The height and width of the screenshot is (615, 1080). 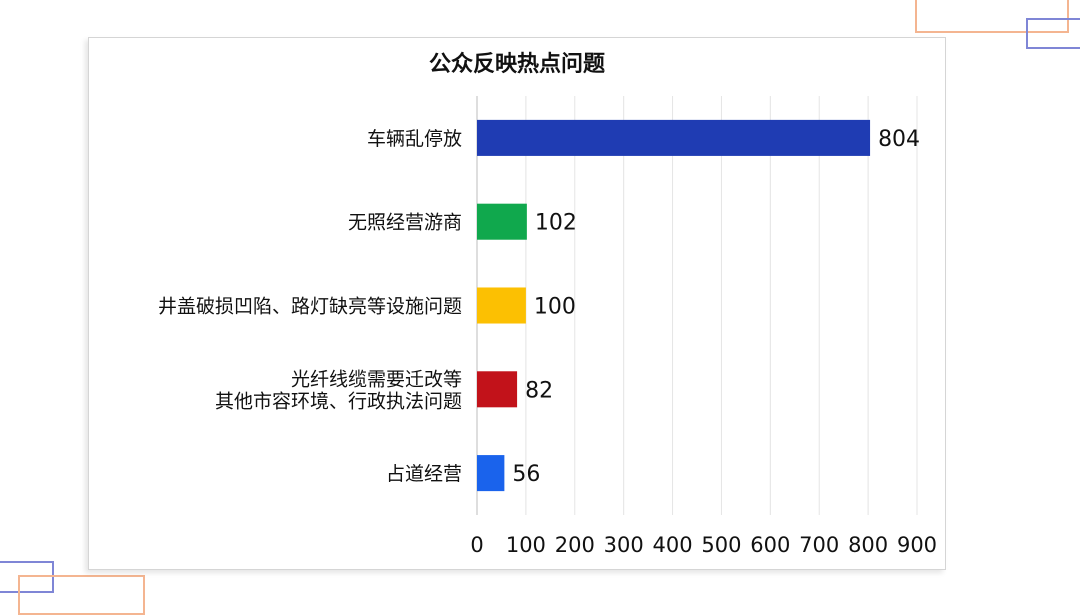 What do you see at coordinates (819, 545) in the screenshot?
I see `x-tick-label: 700` at bounding box center [819, 545].